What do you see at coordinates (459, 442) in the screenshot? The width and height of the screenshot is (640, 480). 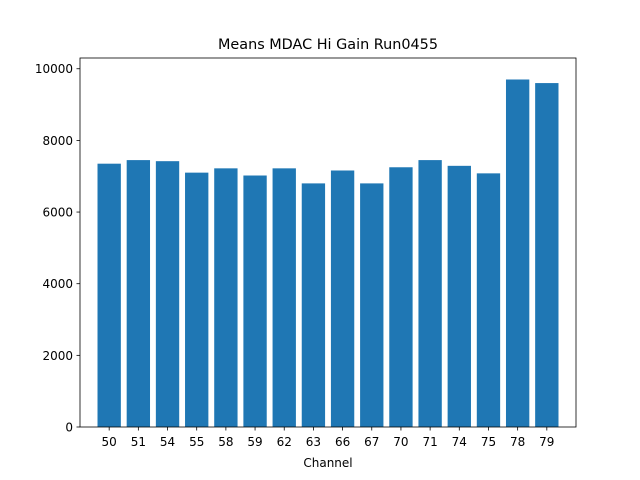 I see `x-tick-label: 74` at bounding box center [459, 442].